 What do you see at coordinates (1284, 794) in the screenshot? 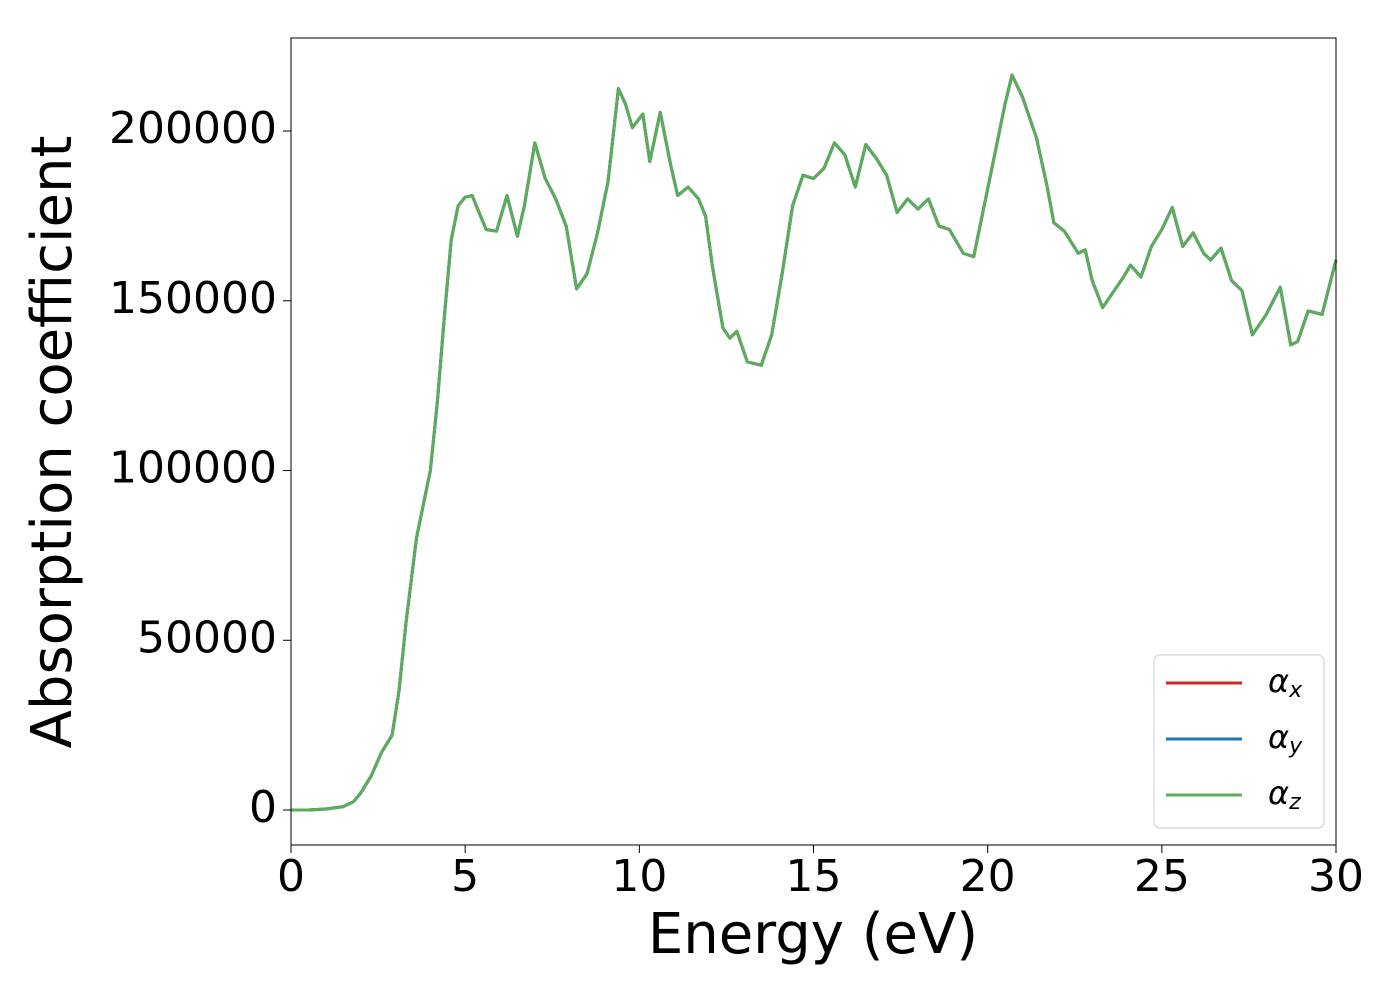
I see `legend-label: αz` at bounding box center [1284, 794].